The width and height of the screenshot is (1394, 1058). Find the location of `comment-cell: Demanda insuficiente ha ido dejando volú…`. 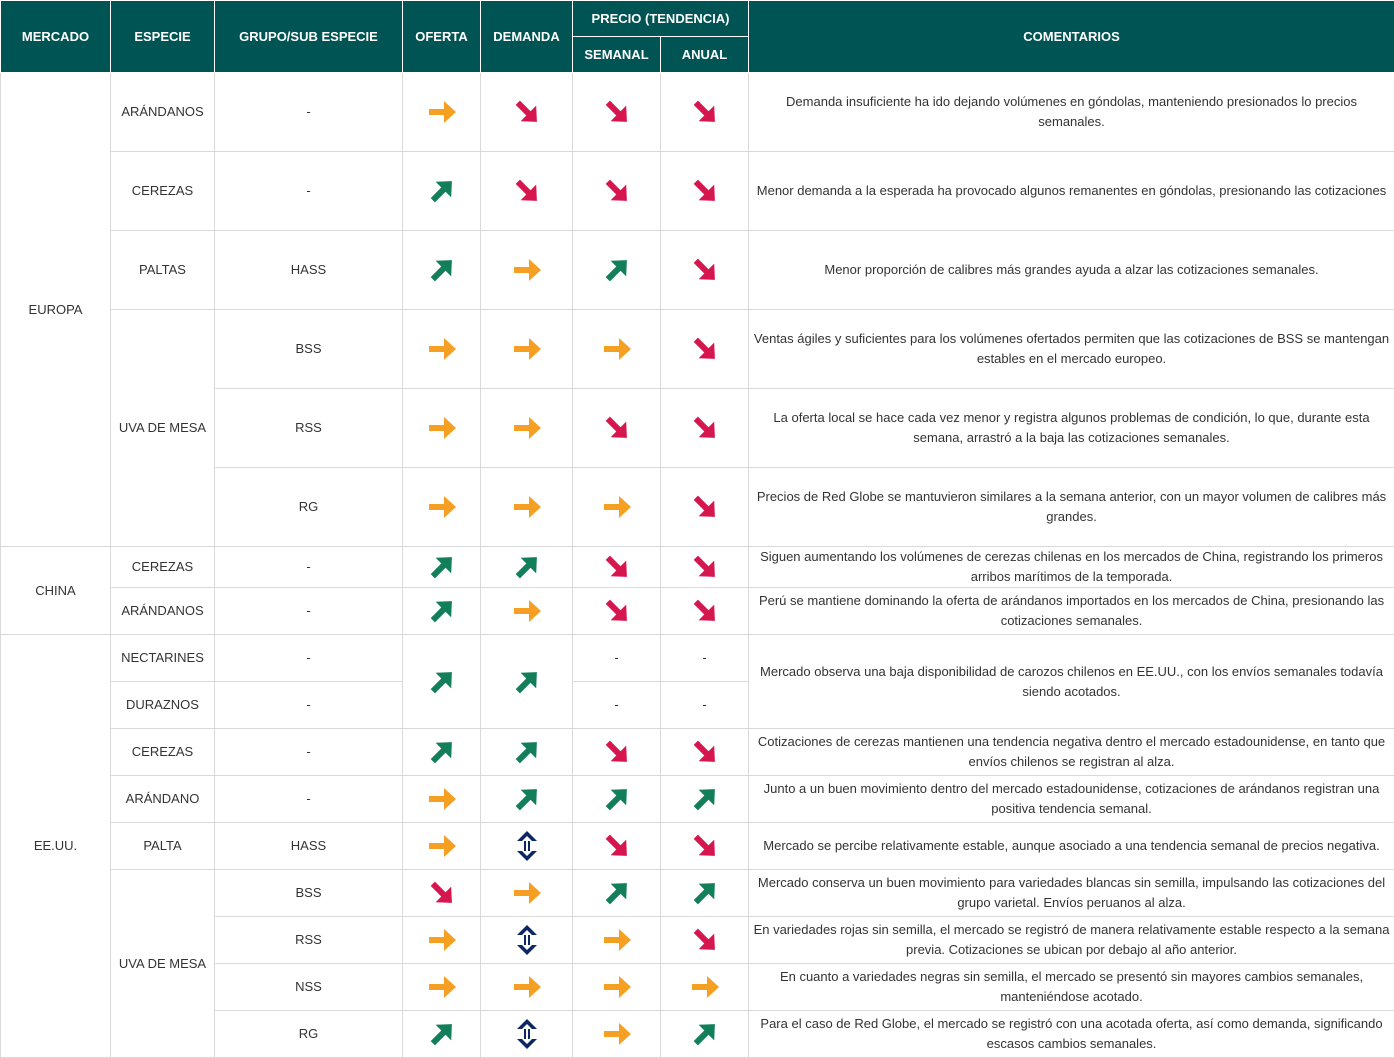

comment-cell: Demanda insuficiente ha ido dejando volú… is located at coordinates (1071, 112).